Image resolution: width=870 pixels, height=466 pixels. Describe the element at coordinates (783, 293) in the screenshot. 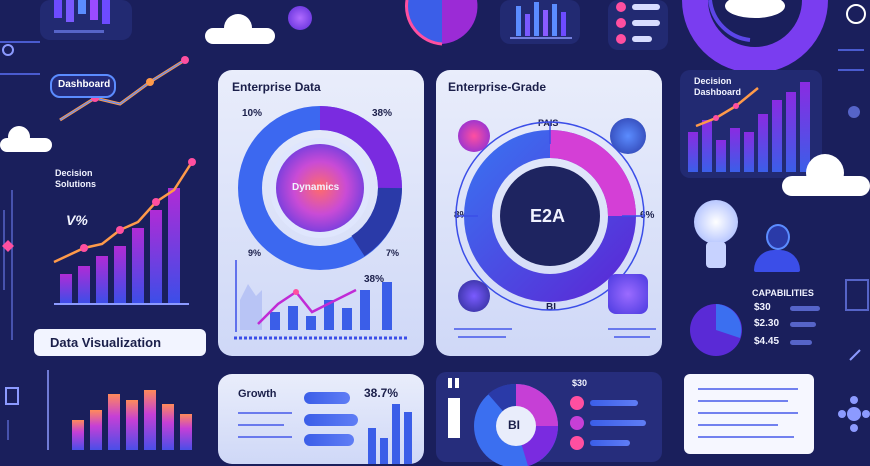

I see `right-stats-title: CAPABILITIES` at that location.